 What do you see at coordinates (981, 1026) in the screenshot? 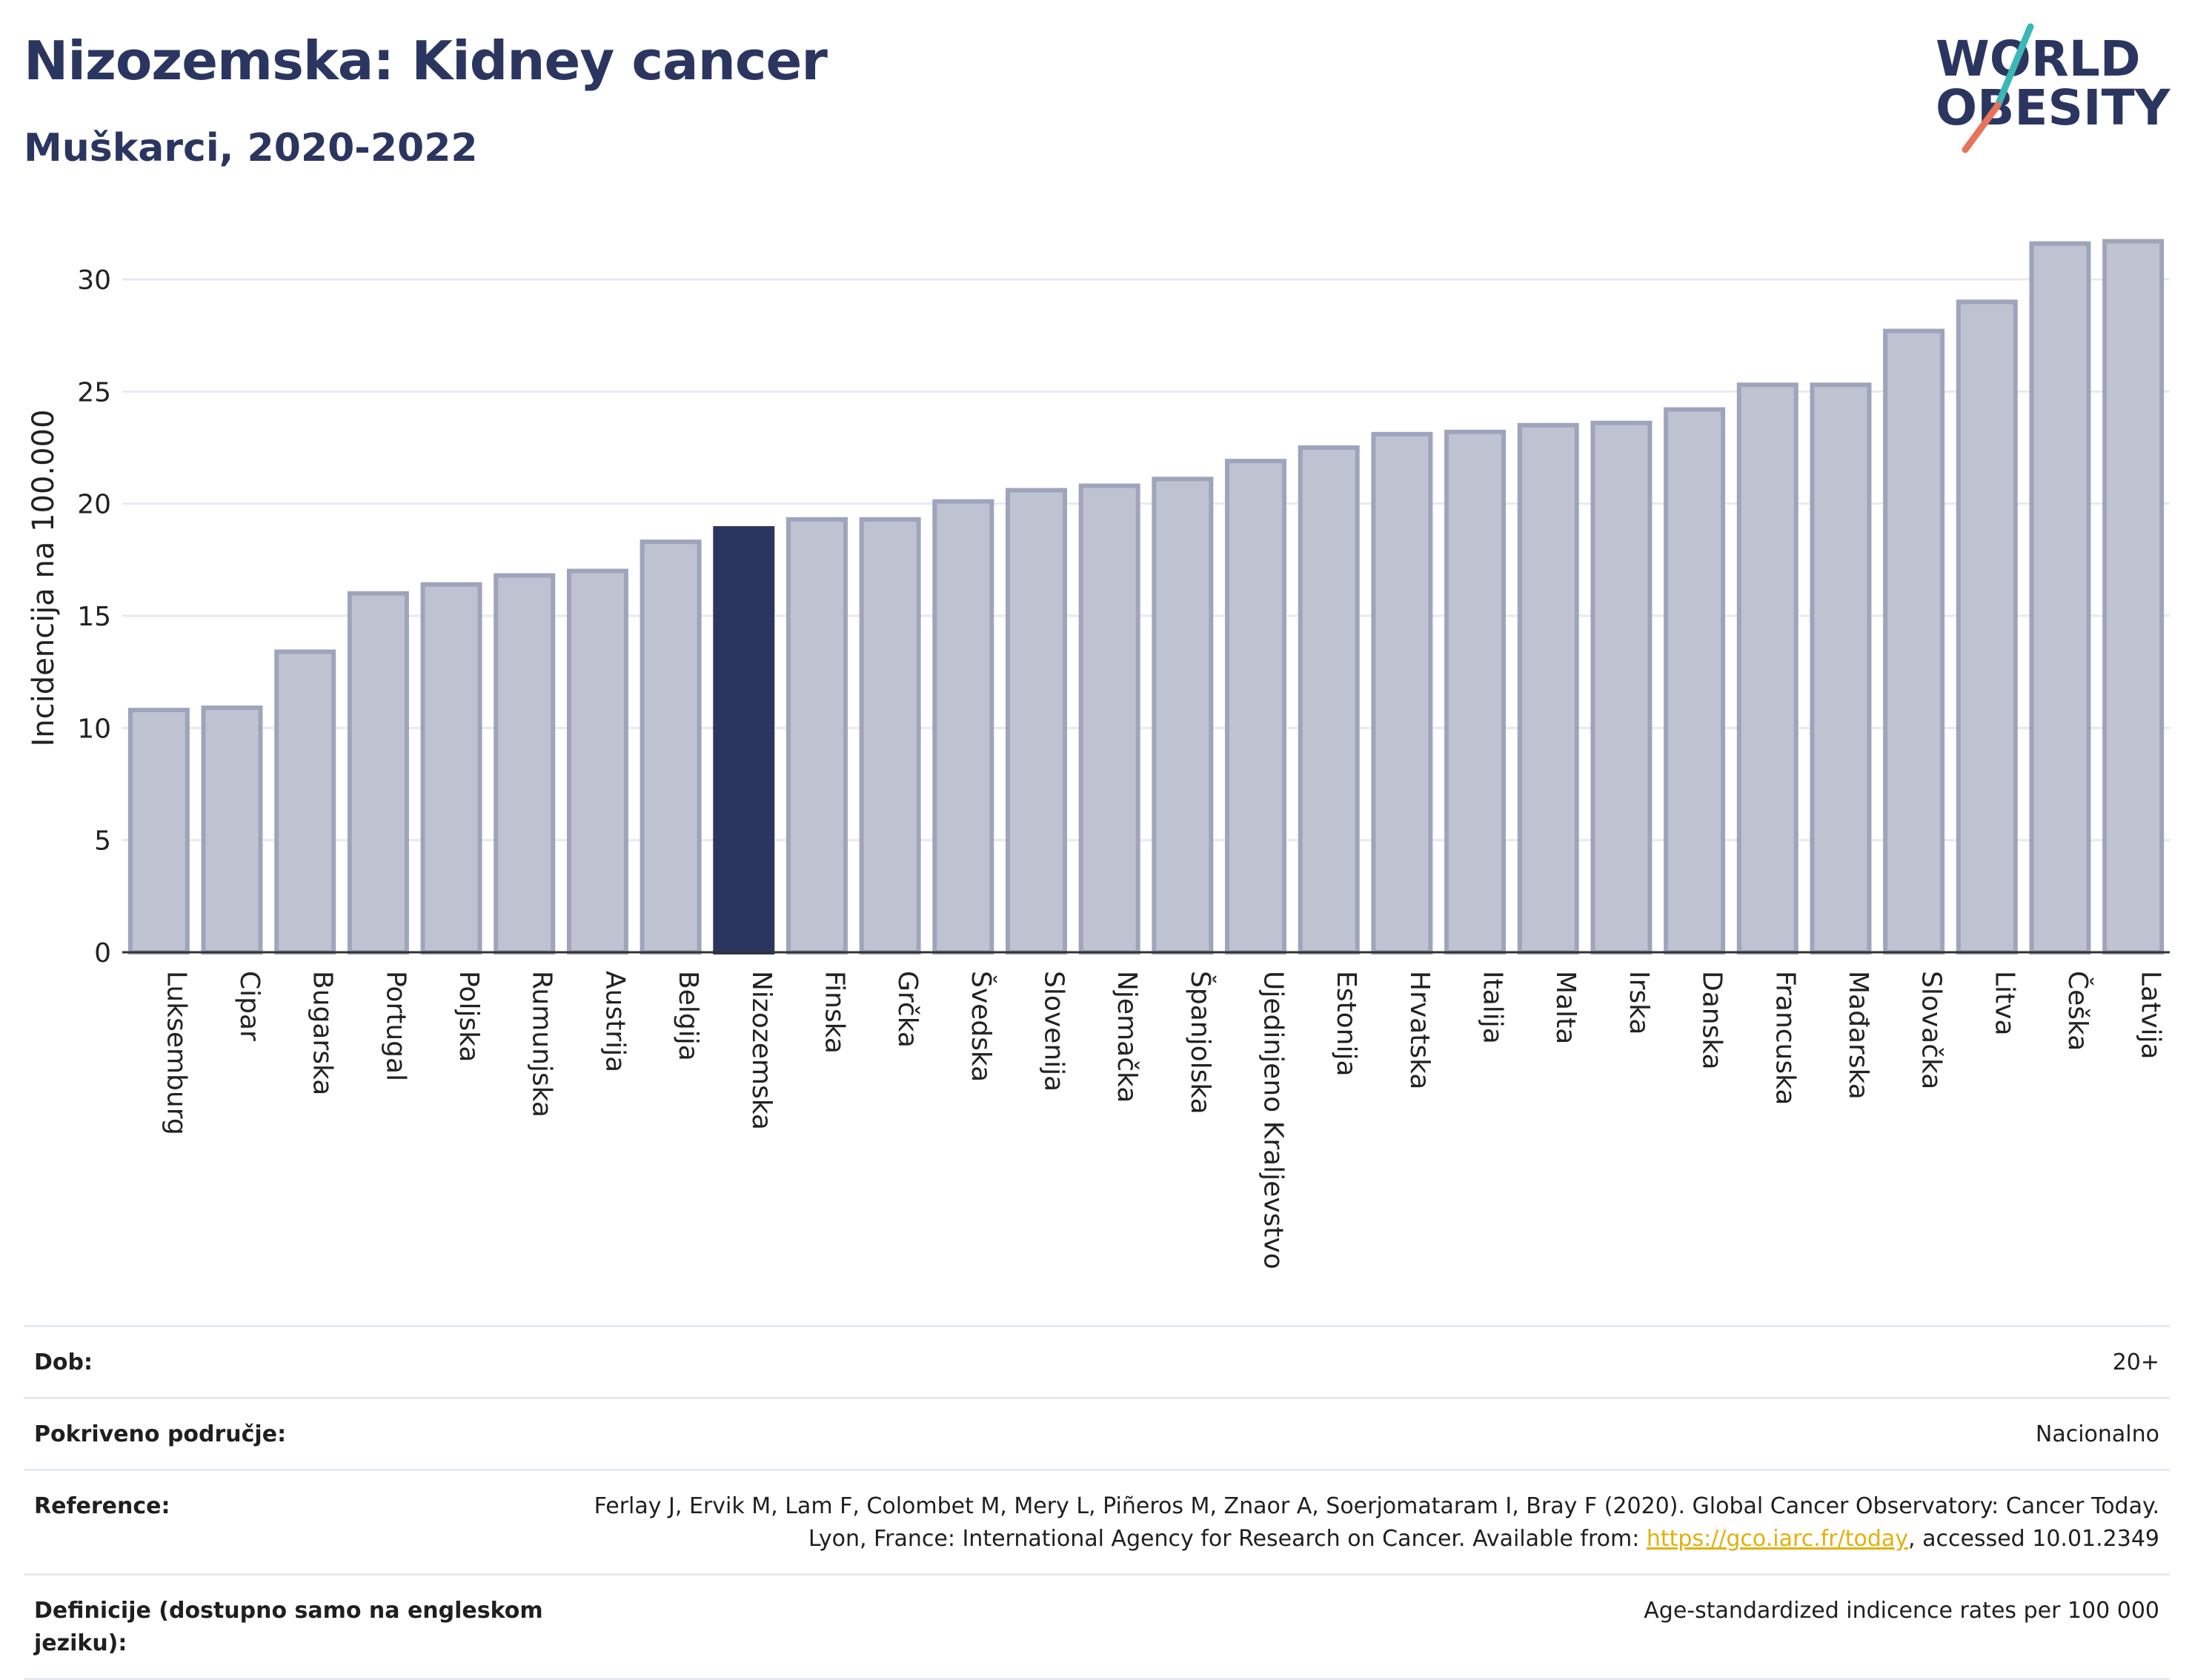
I see `x-tick-label: Švedska` at bounding box center [981, 1026].